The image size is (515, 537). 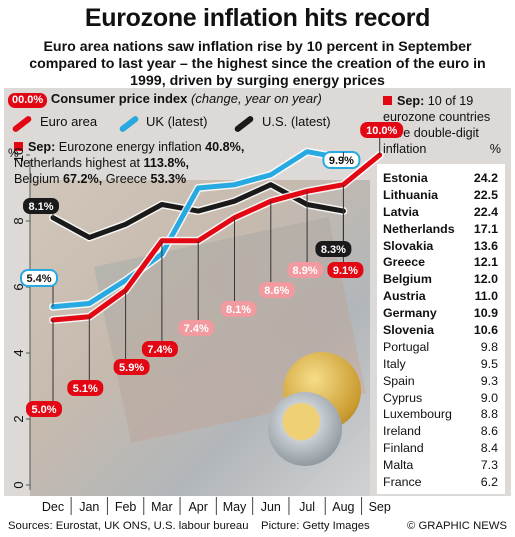 What do you see at coordinates (408, 245) in the screenshot?
I see `table-row-country: Slovakia` at bounding box center [408, 245].